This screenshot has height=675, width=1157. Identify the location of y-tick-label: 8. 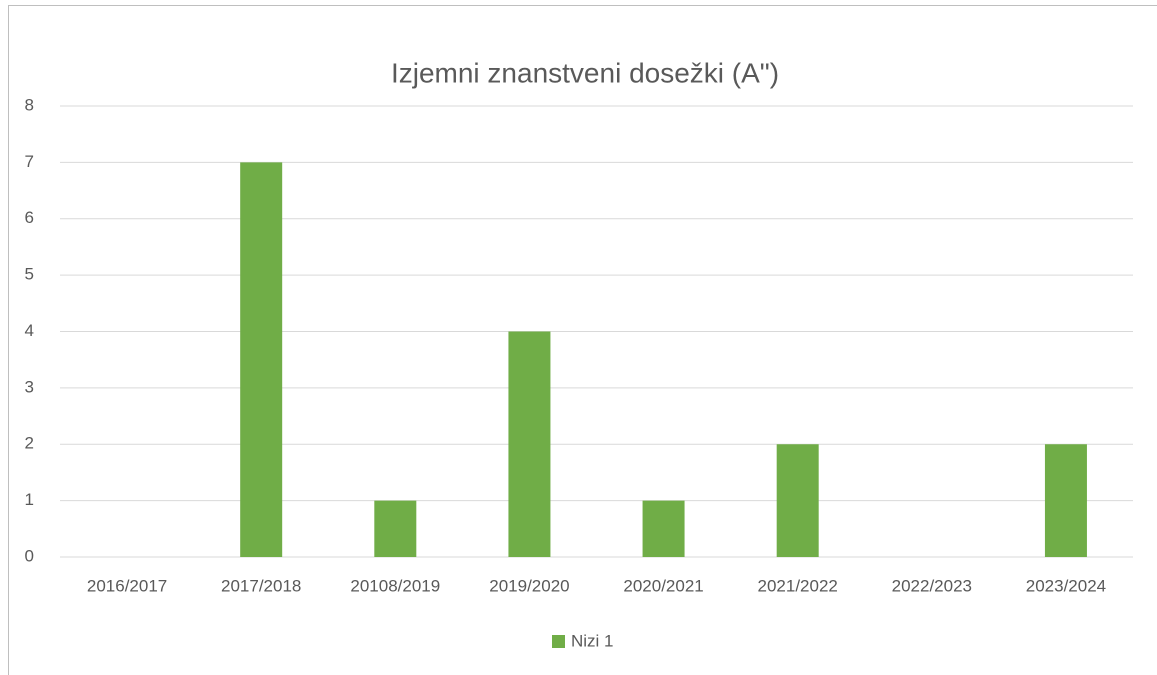
(29, 104).